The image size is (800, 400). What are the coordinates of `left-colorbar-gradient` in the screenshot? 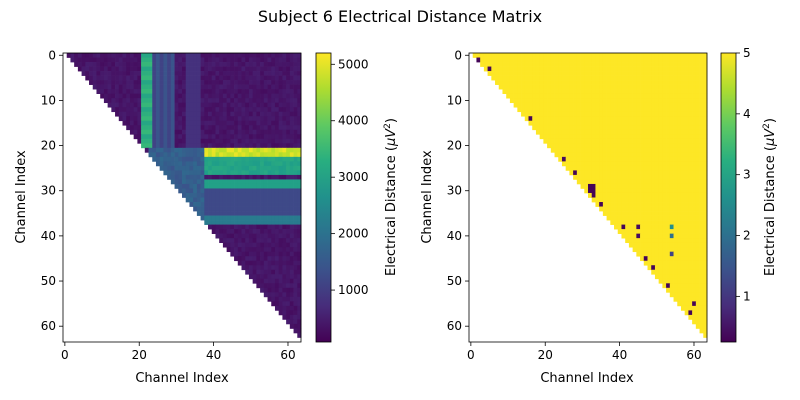 It's located at (323, 197).